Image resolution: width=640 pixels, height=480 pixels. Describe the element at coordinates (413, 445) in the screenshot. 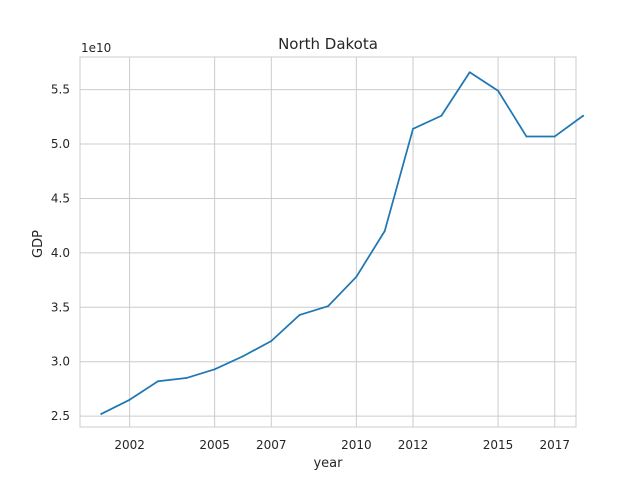

I see `x-tick-label: 2012` at that location.